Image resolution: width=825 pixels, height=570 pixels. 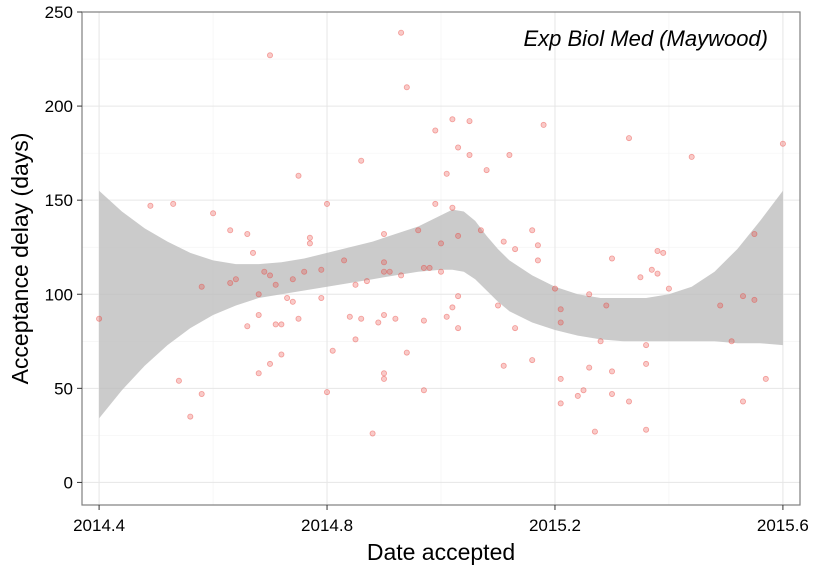 What do you see at coordinates (59, 106) in the screenshot?
I see `y-tick-label: 200` at bounding box center [59, 106].